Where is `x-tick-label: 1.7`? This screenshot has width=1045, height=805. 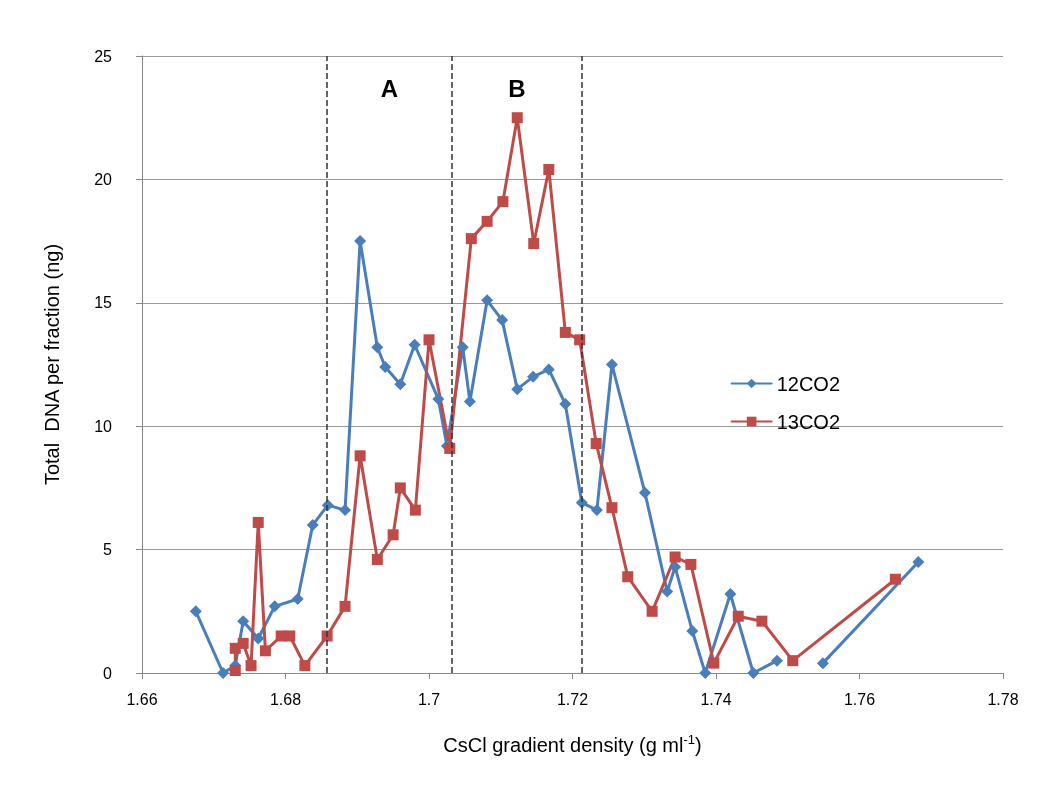
x-tick-label: 1.7 is located at coordinates (429, 699).